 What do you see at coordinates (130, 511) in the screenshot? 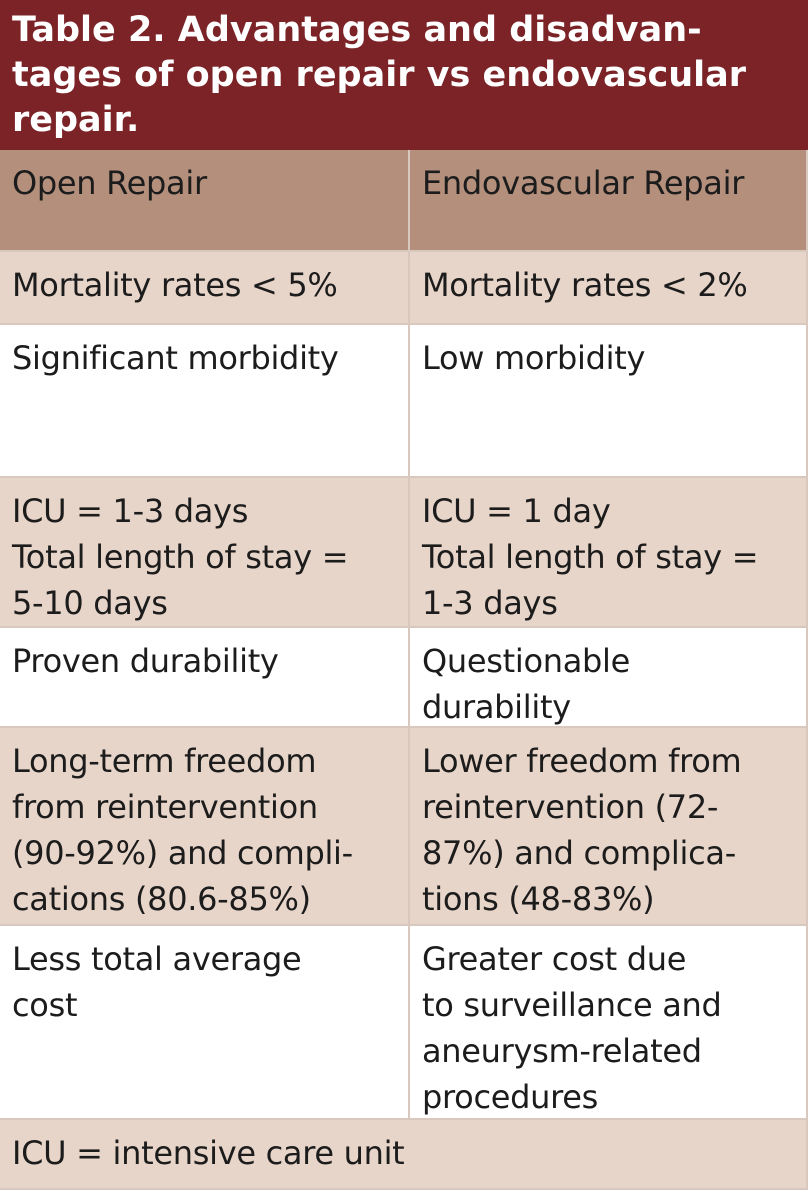
I see `text-line: ICU = 1-3 days` at bounding box center [130, 511].